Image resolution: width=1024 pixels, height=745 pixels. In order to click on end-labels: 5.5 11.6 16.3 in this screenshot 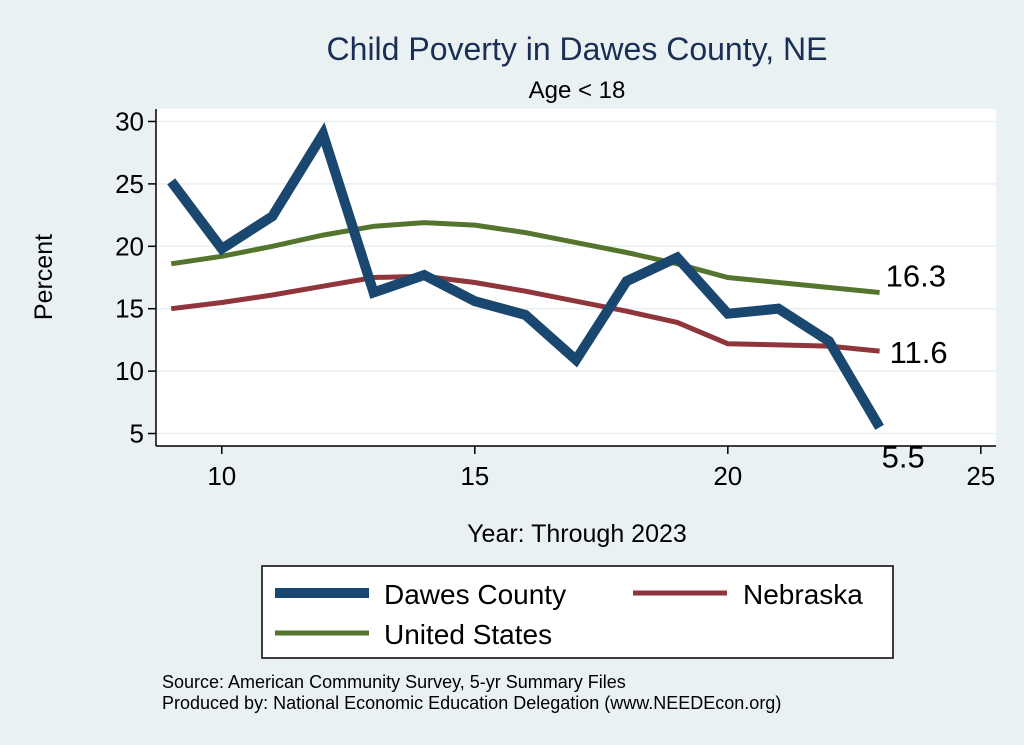, I will do `click(915, 366)`.